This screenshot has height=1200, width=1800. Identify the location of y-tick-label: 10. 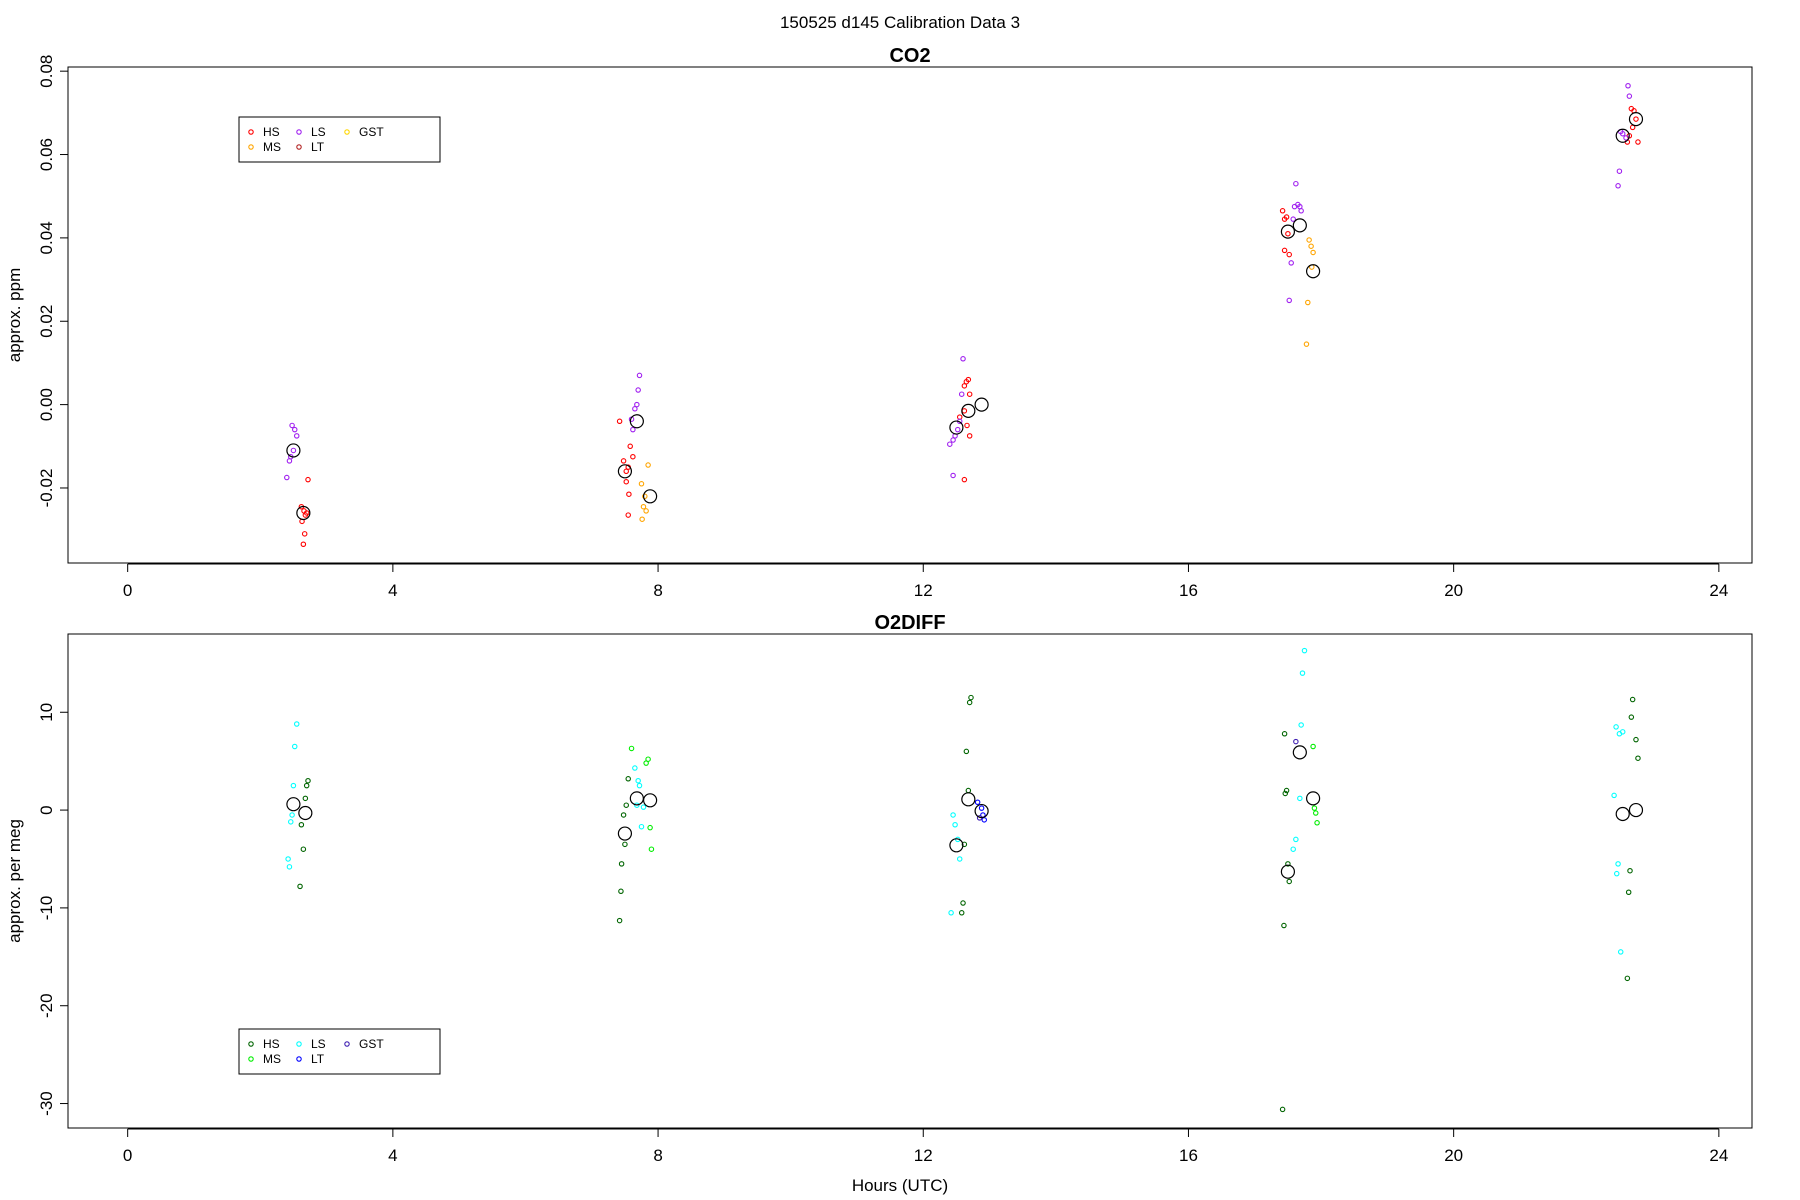
(46, 712).